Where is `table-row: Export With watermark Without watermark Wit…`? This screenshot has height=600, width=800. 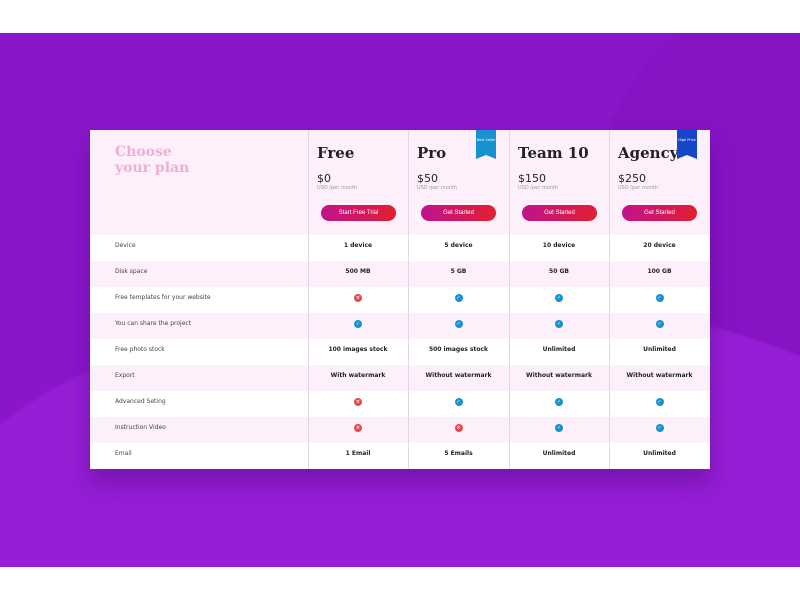 table-row: Export With watermark Without watermark Wit… is located at coordinates (400, 378).